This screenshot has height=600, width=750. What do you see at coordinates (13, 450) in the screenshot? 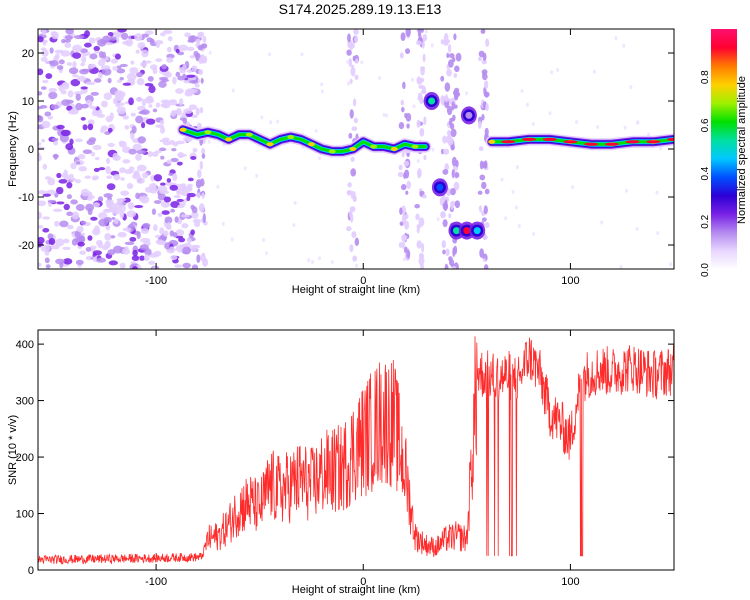
I see `snr-y-label: SNR (10 * v/v)` at bounding box center [13, 450].